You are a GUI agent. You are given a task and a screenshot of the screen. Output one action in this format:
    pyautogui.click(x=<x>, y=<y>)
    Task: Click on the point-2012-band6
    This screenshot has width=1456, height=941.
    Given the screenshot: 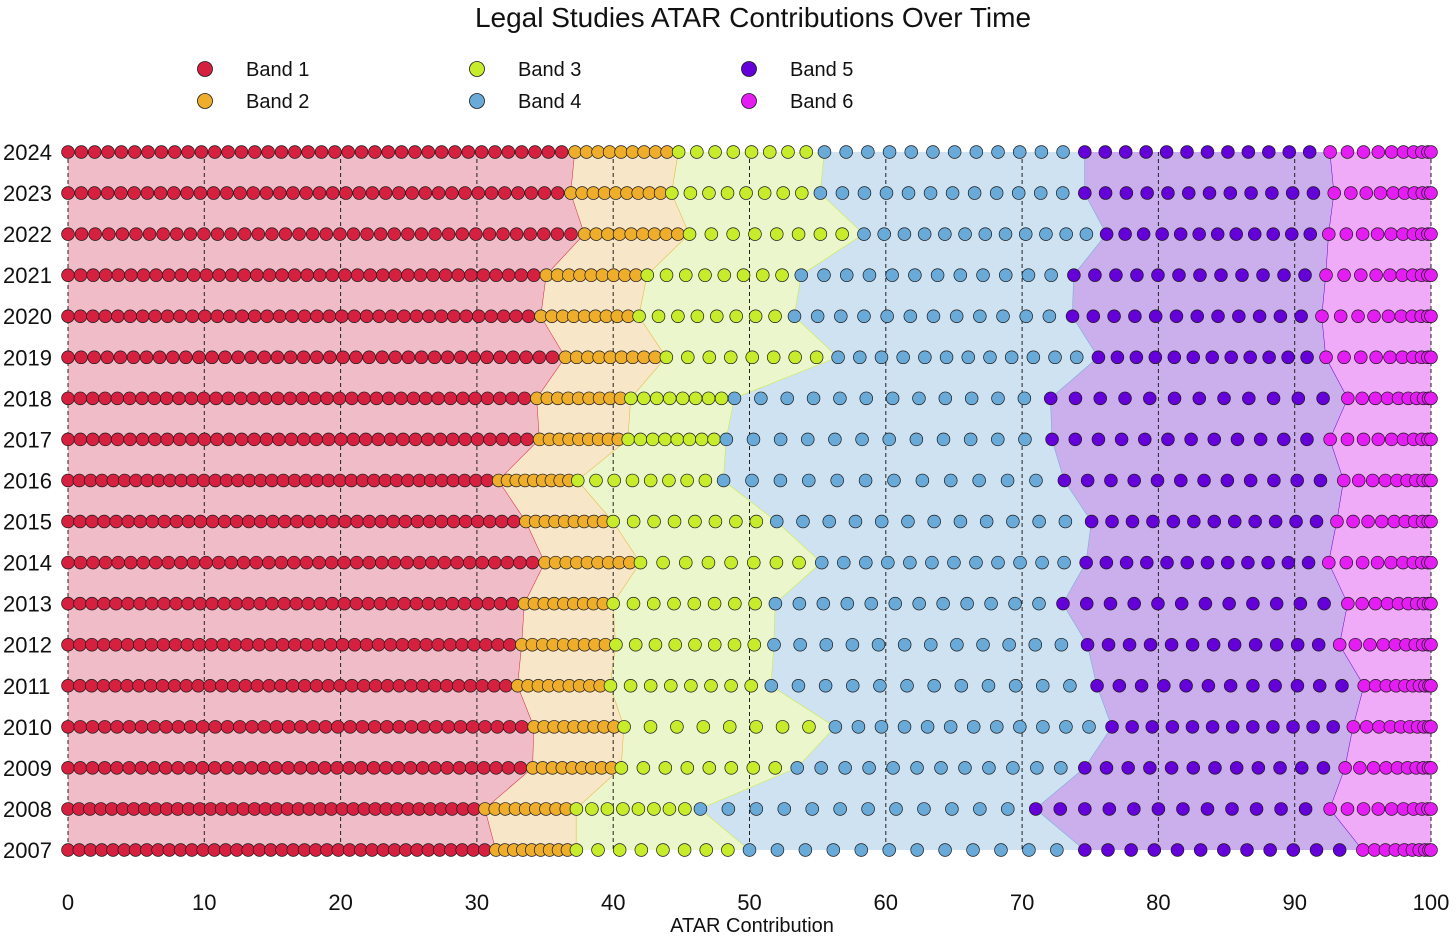 What is the action you would take?
    pyautogui.click(x=1431, y=644)
    